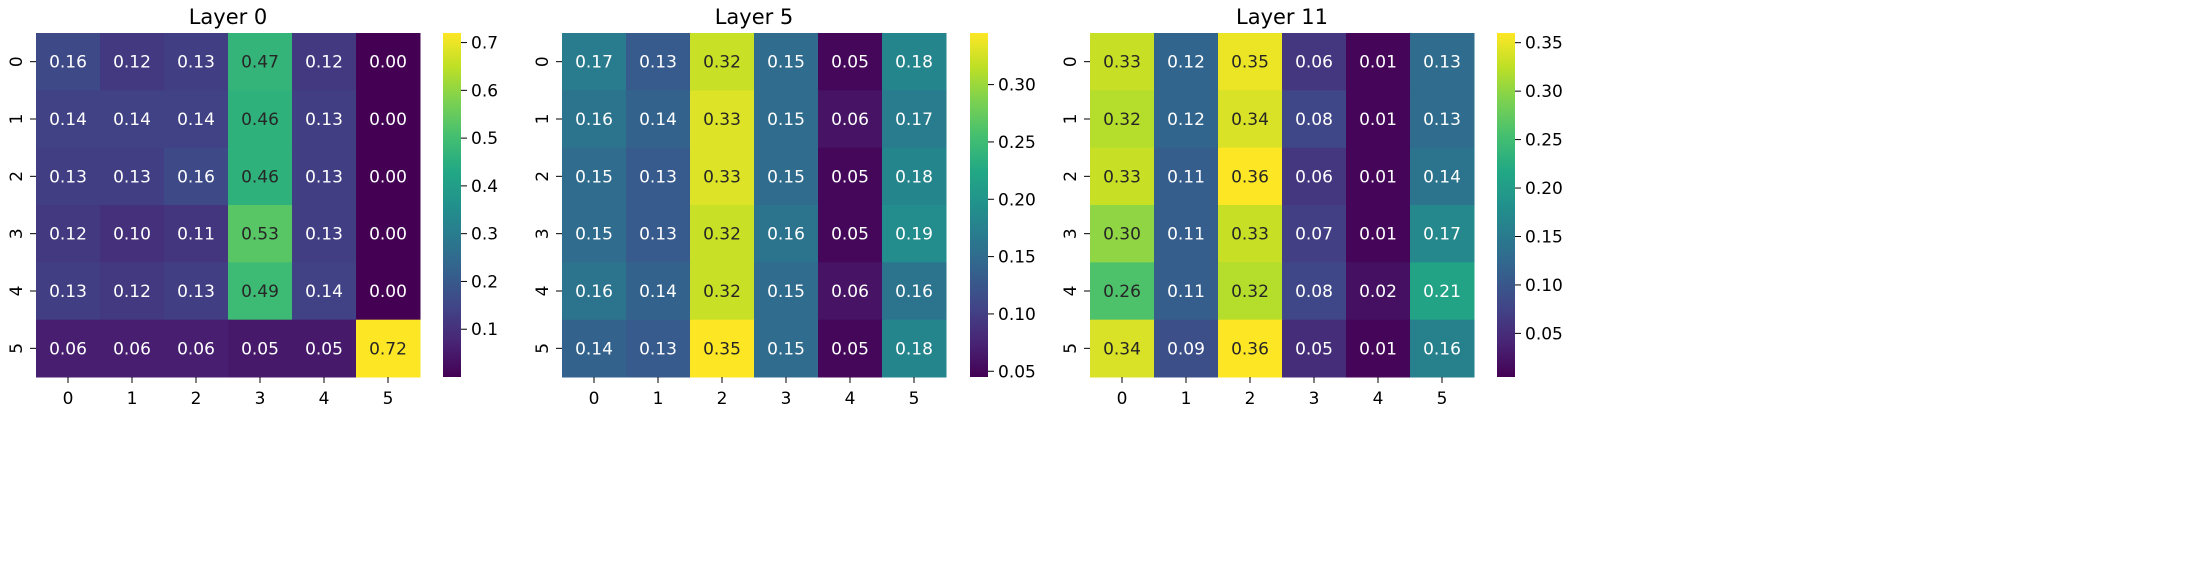 The height and width of the screenshot is (582, 2210). What do you see at coordinates (132, 235) in the screenshot?
I see `cell-label: 0.10` at bounding box center [132, 235].